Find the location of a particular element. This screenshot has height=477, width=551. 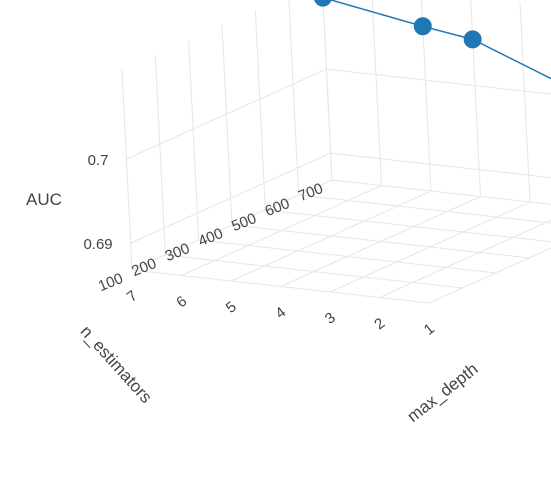

data-layer is located at coordinates (432, 40).